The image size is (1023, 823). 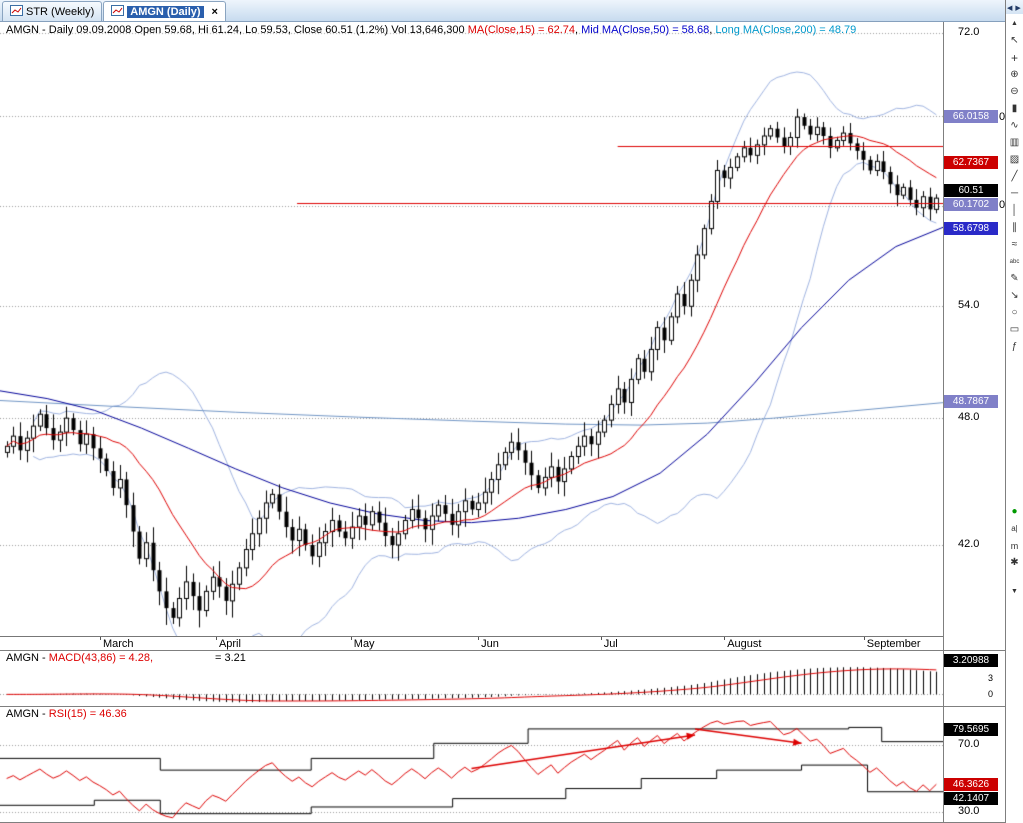 What do you see at coordinates (511, 11) in the screenshot?
I see `tab-bar: STR (Weekly) AMGN (Daily) ×` at bounding box center [511, 11].